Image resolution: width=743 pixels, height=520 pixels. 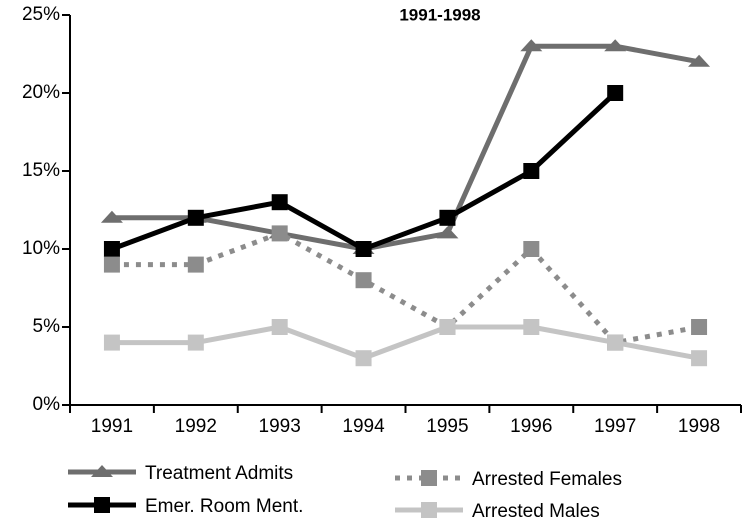 I want to click on legend-label: Arrested Females, so click(x=547, y=479).